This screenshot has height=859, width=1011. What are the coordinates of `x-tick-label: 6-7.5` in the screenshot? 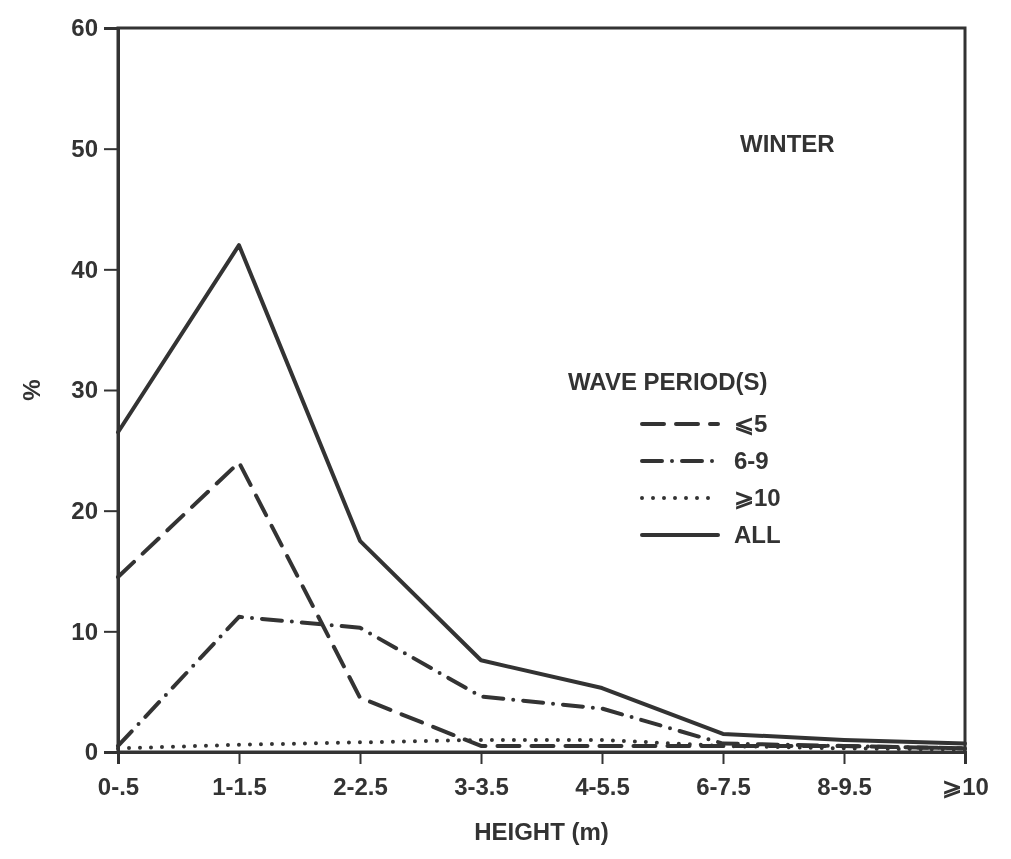 It's located at (723, 787).